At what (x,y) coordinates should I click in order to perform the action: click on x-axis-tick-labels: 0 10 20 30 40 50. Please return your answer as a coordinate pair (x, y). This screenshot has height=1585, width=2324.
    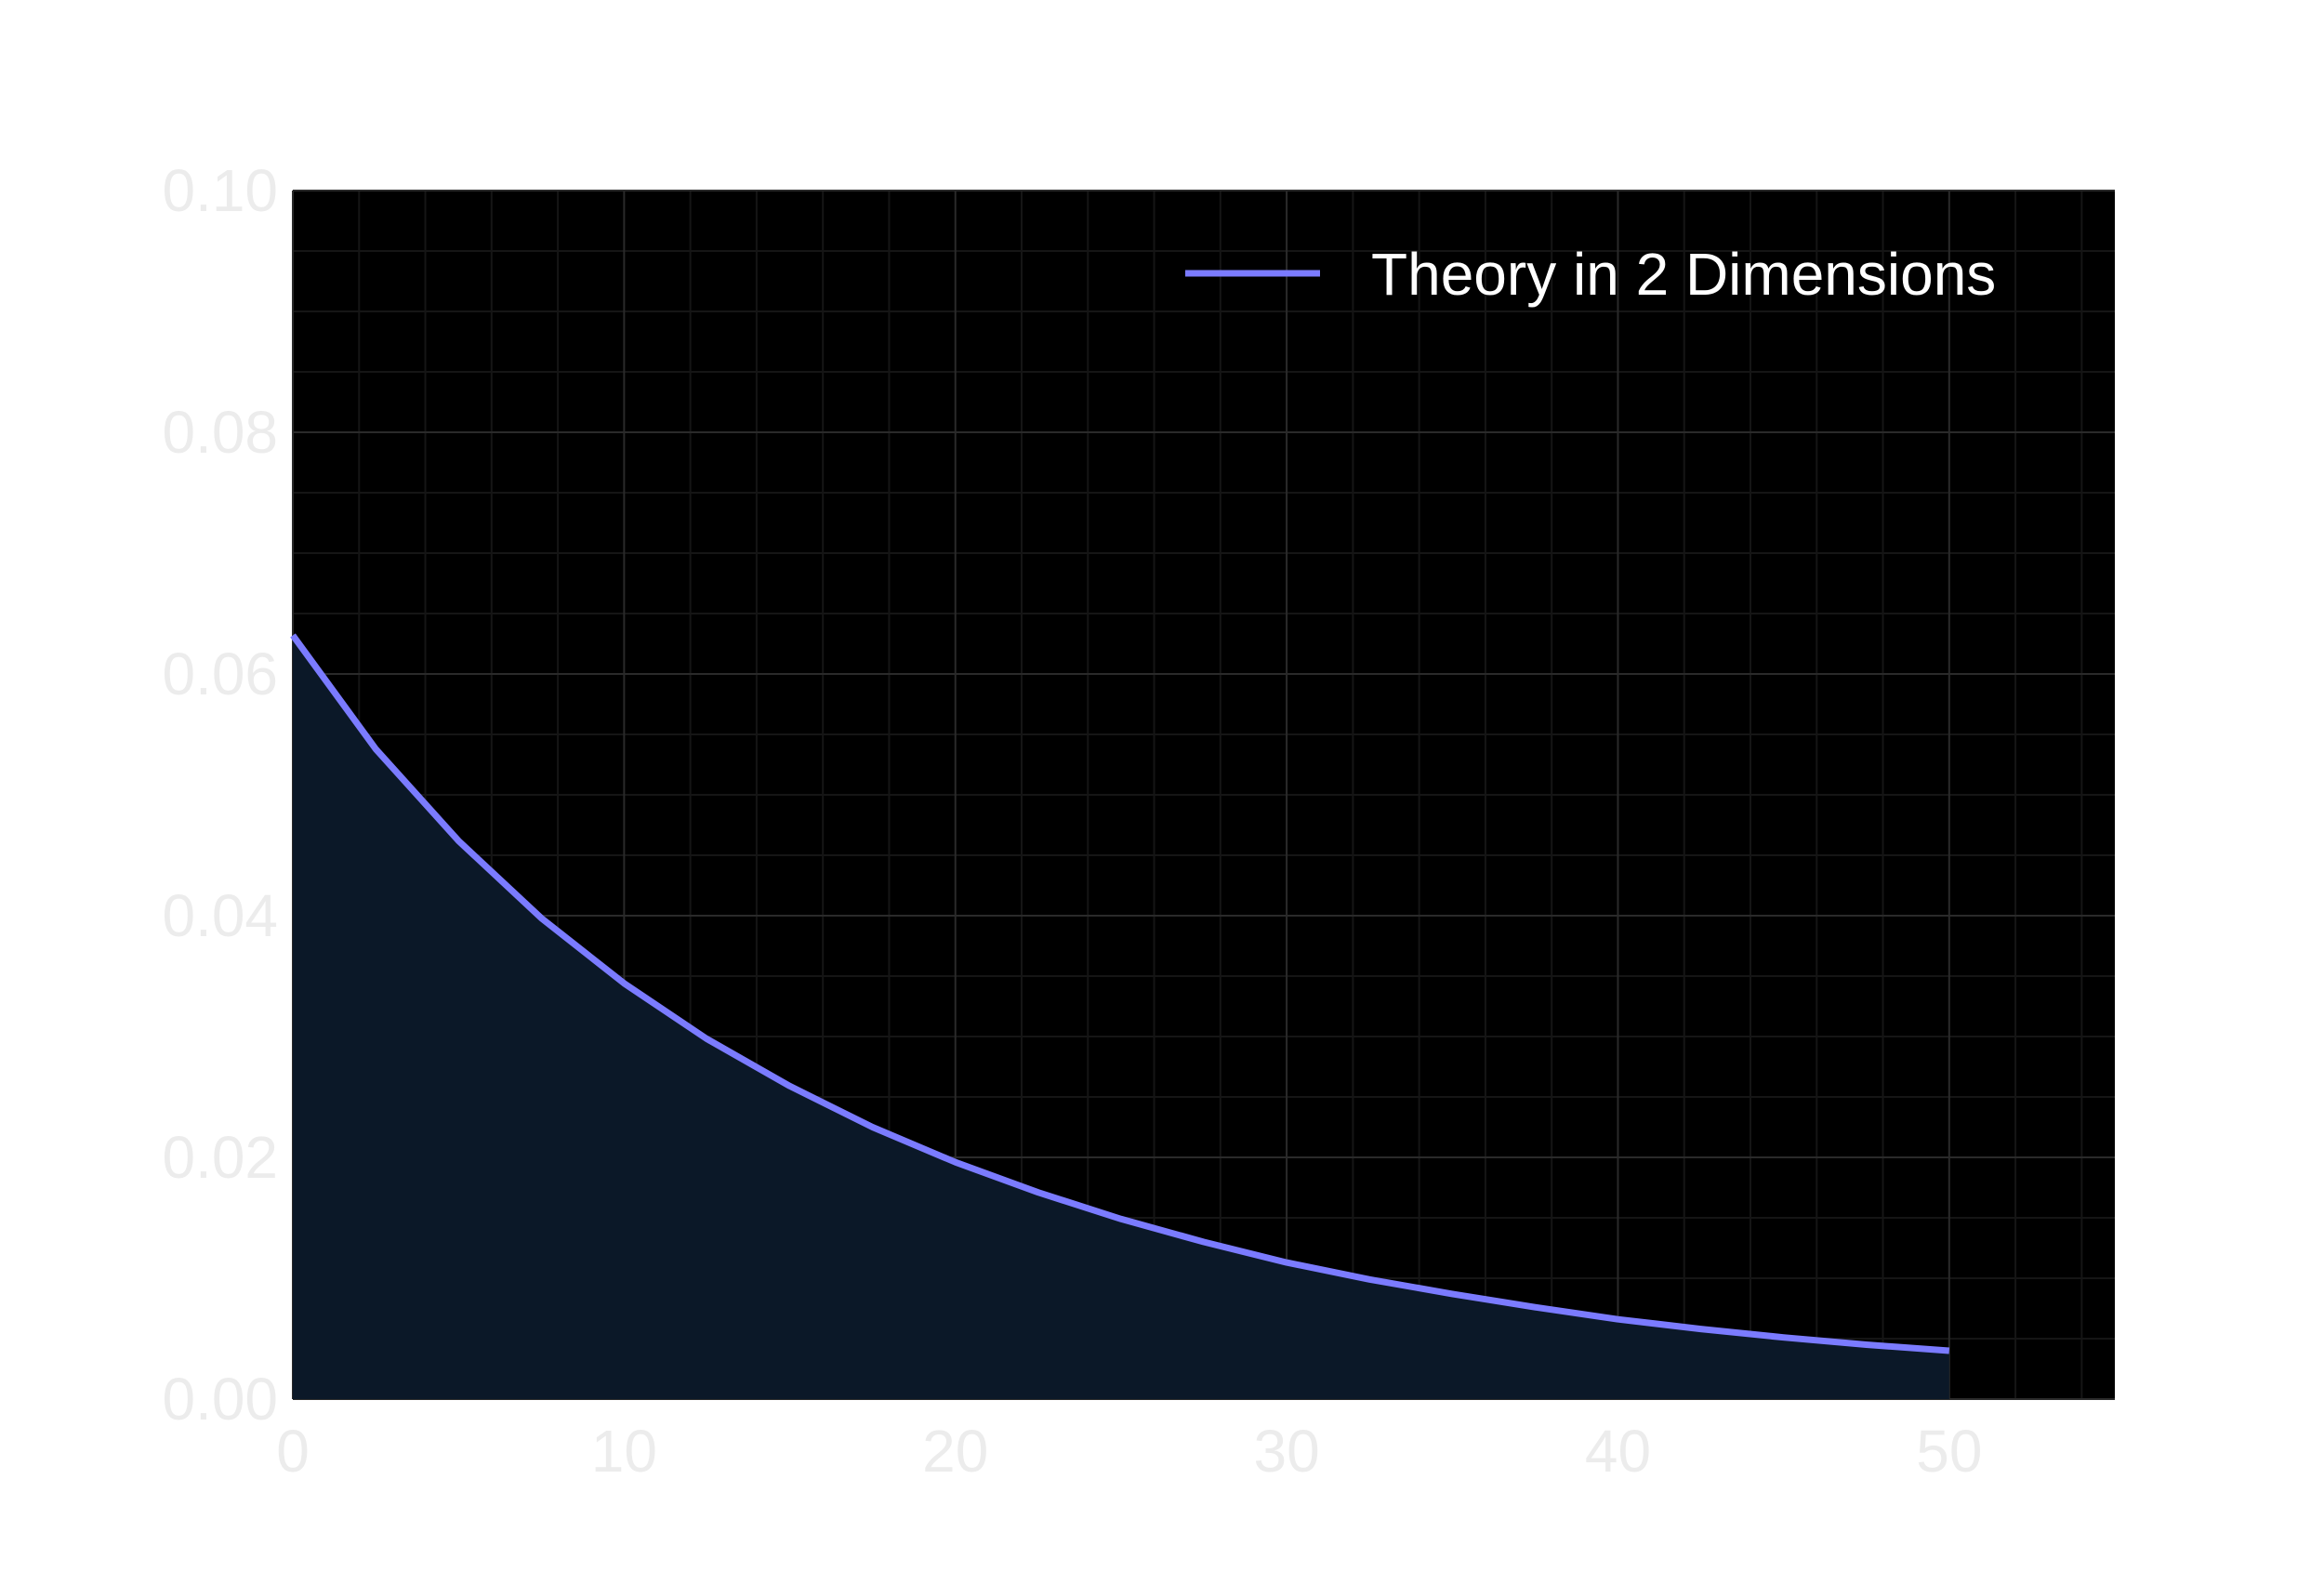
    Looking at the image, I should click on (1129, 1451).